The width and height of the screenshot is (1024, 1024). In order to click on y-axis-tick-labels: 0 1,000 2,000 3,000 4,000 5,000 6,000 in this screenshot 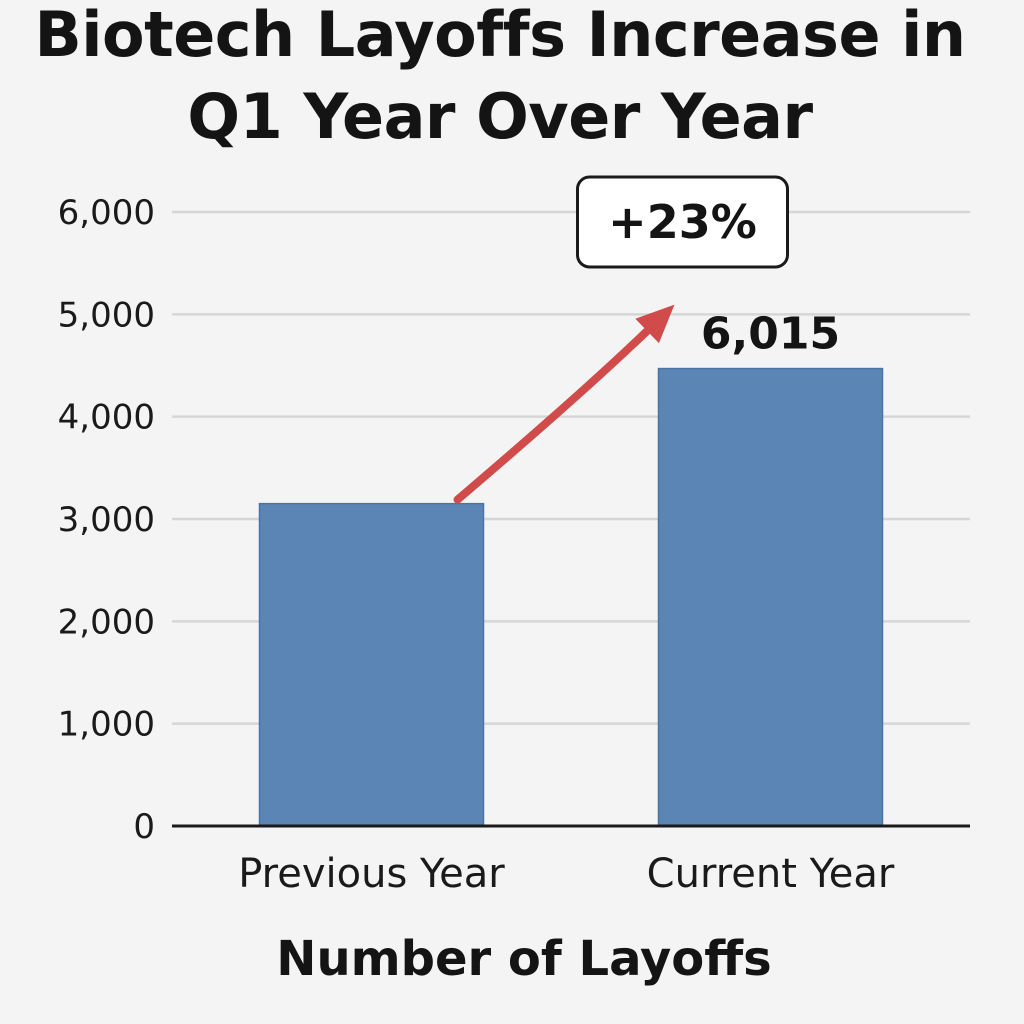, I will do `click(106, 520)`.